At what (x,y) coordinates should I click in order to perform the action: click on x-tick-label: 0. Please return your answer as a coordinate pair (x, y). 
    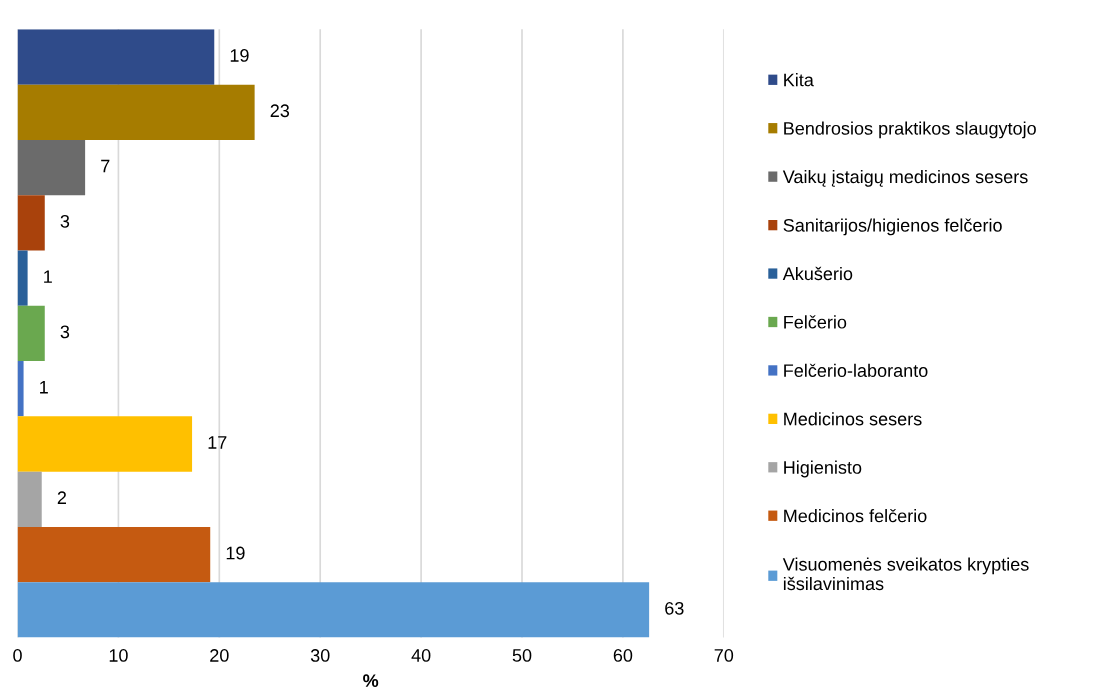
    Looking at the image, I should click on (17, 655).